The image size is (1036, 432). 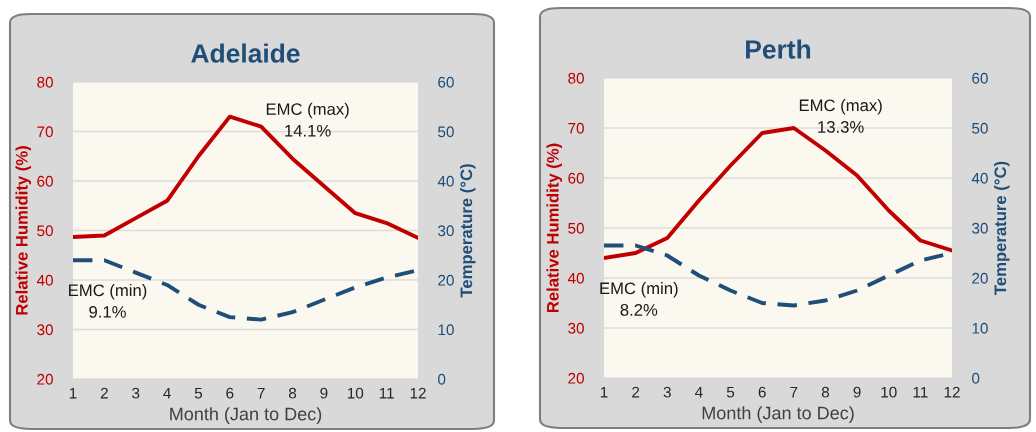 I want to click on chart-title: Perth, so click(x=778, y=49).